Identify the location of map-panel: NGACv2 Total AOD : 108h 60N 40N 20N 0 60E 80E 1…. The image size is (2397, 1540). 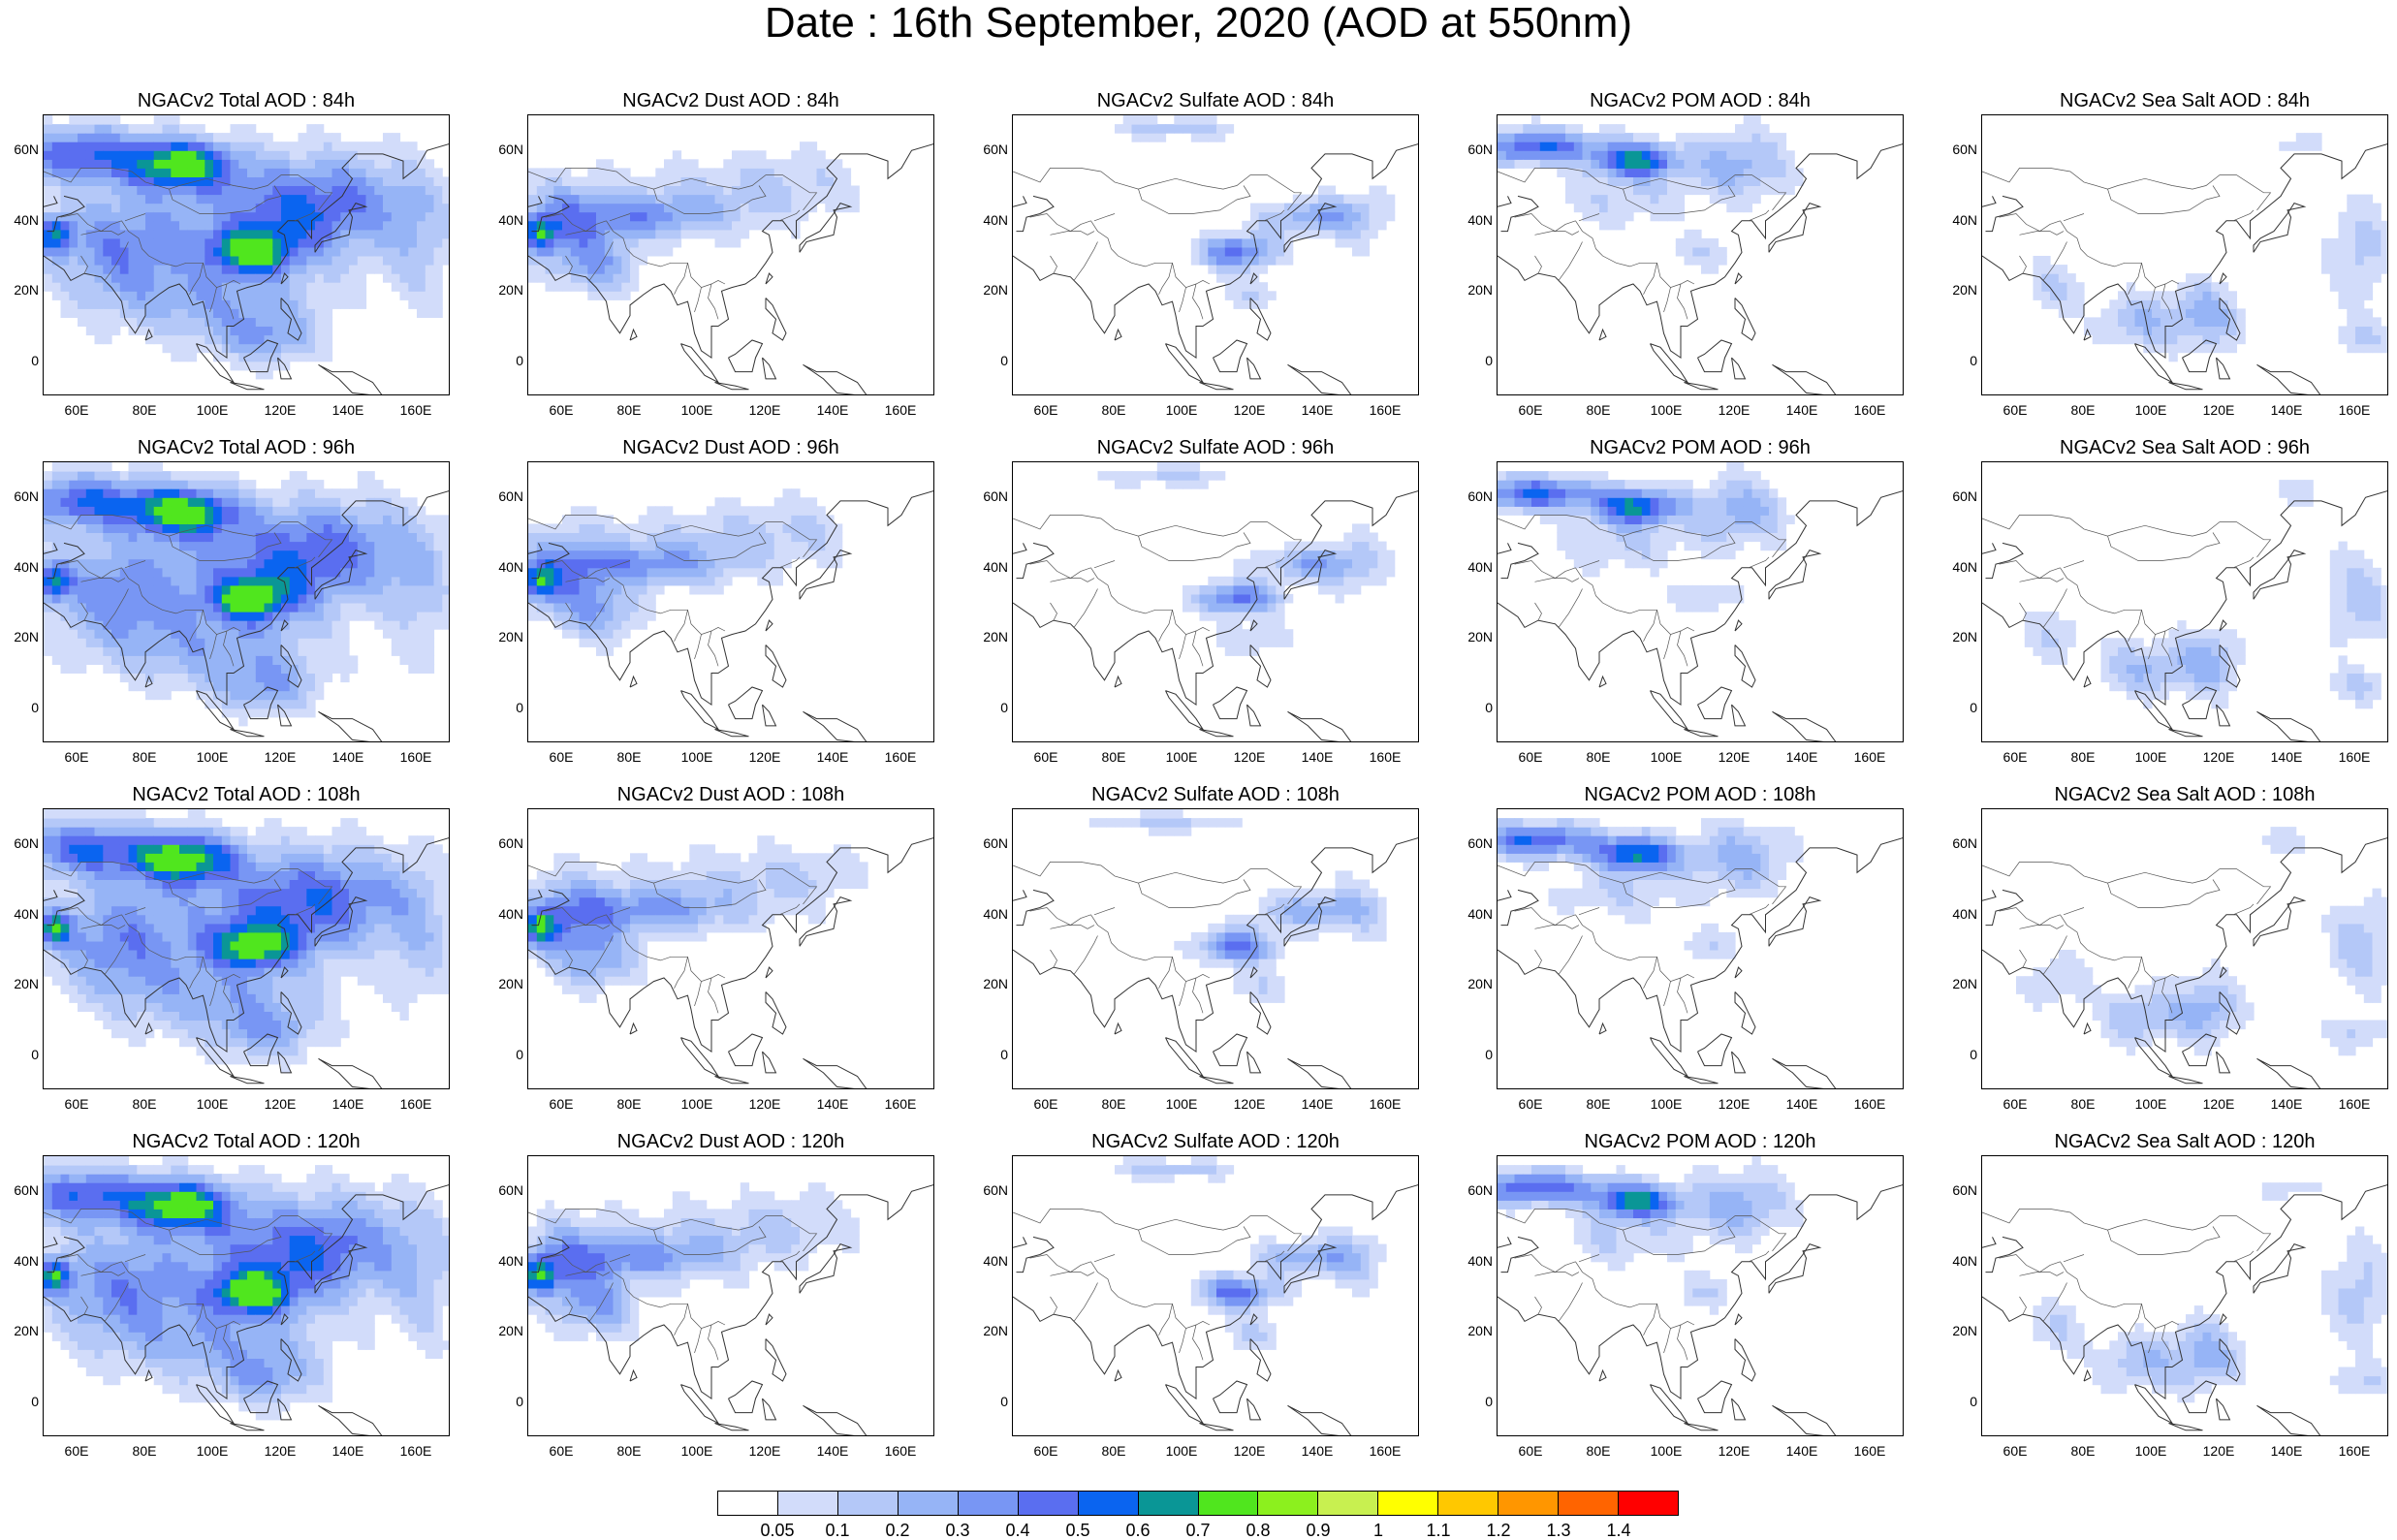
(243, 957).